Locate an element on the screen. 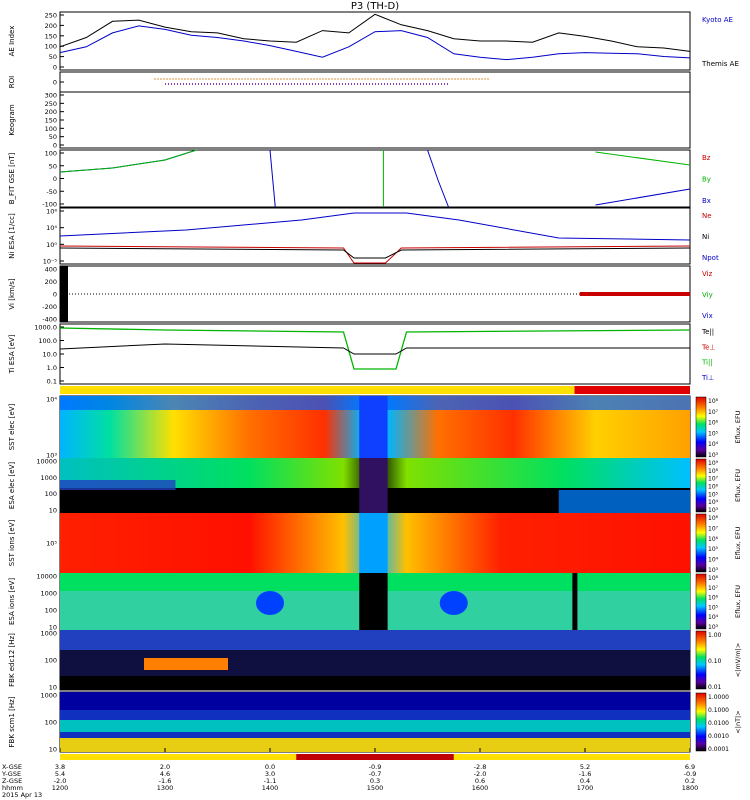  panel-fbk_b-ylabel: FBK scm1 [Hz] is located at coordinates (12, 721).